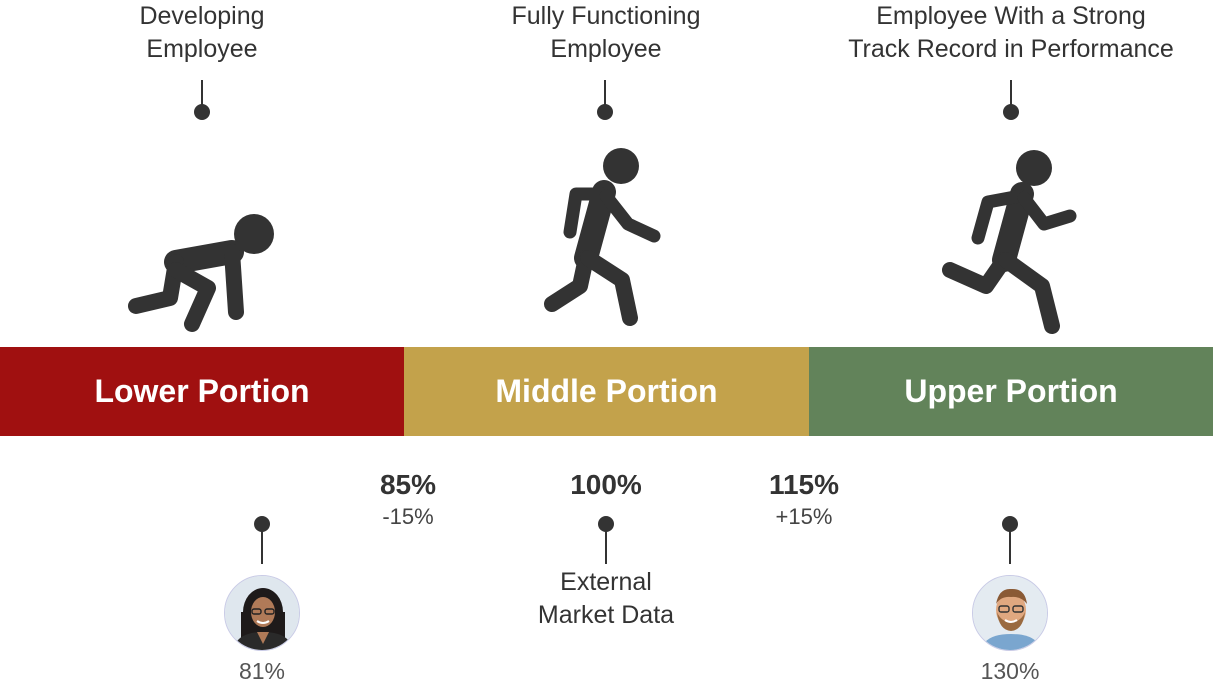 The image size is (1213, 685). I want to click on band-lower-portion: Lower Portion, so click(202, 391).